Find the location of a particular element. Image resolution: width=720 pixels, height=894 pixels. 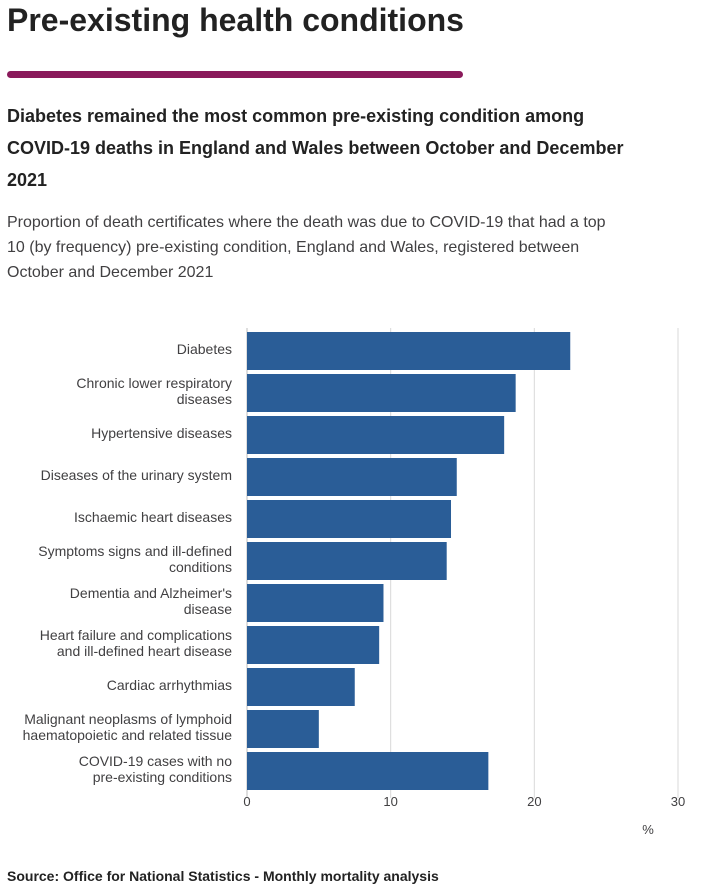

x-tick-label: 10 is located at coordinates (390, 801).